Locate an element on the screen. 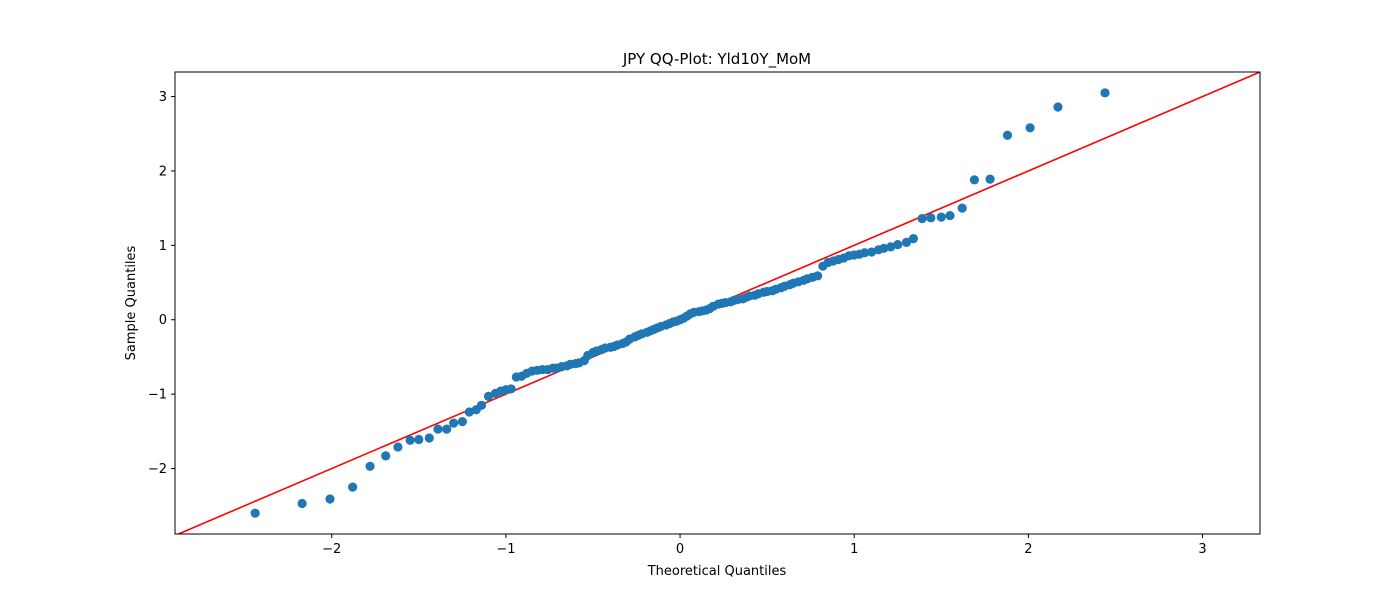 The image size is (1400, 600). x-tick-label: 3 is located at coordinates (1202, 549).